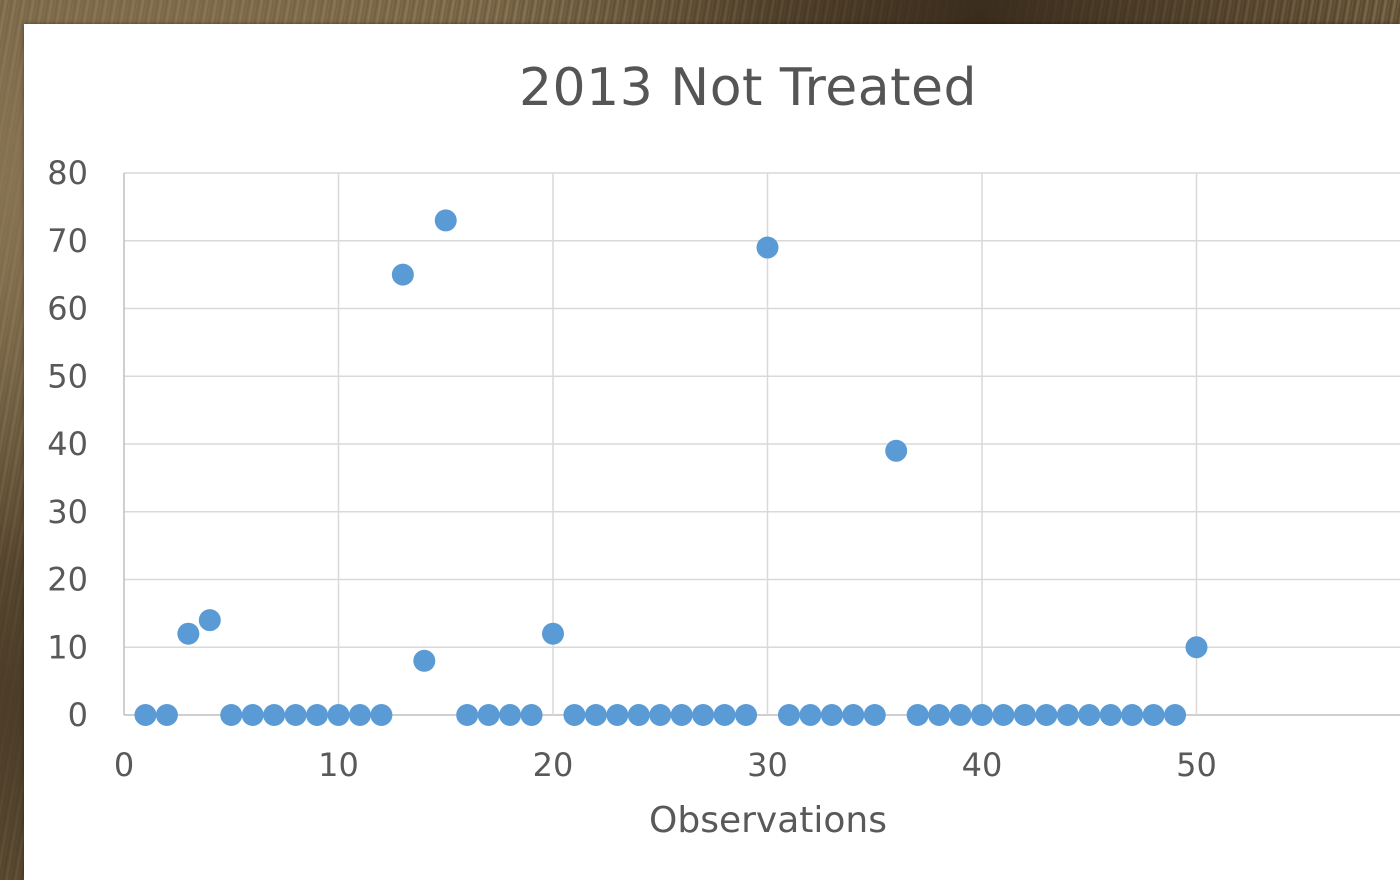  What do you see at coordinates (124, 765) in the screenshot?
I see `x-tick-label: 0` at bounding box center [124, 765].